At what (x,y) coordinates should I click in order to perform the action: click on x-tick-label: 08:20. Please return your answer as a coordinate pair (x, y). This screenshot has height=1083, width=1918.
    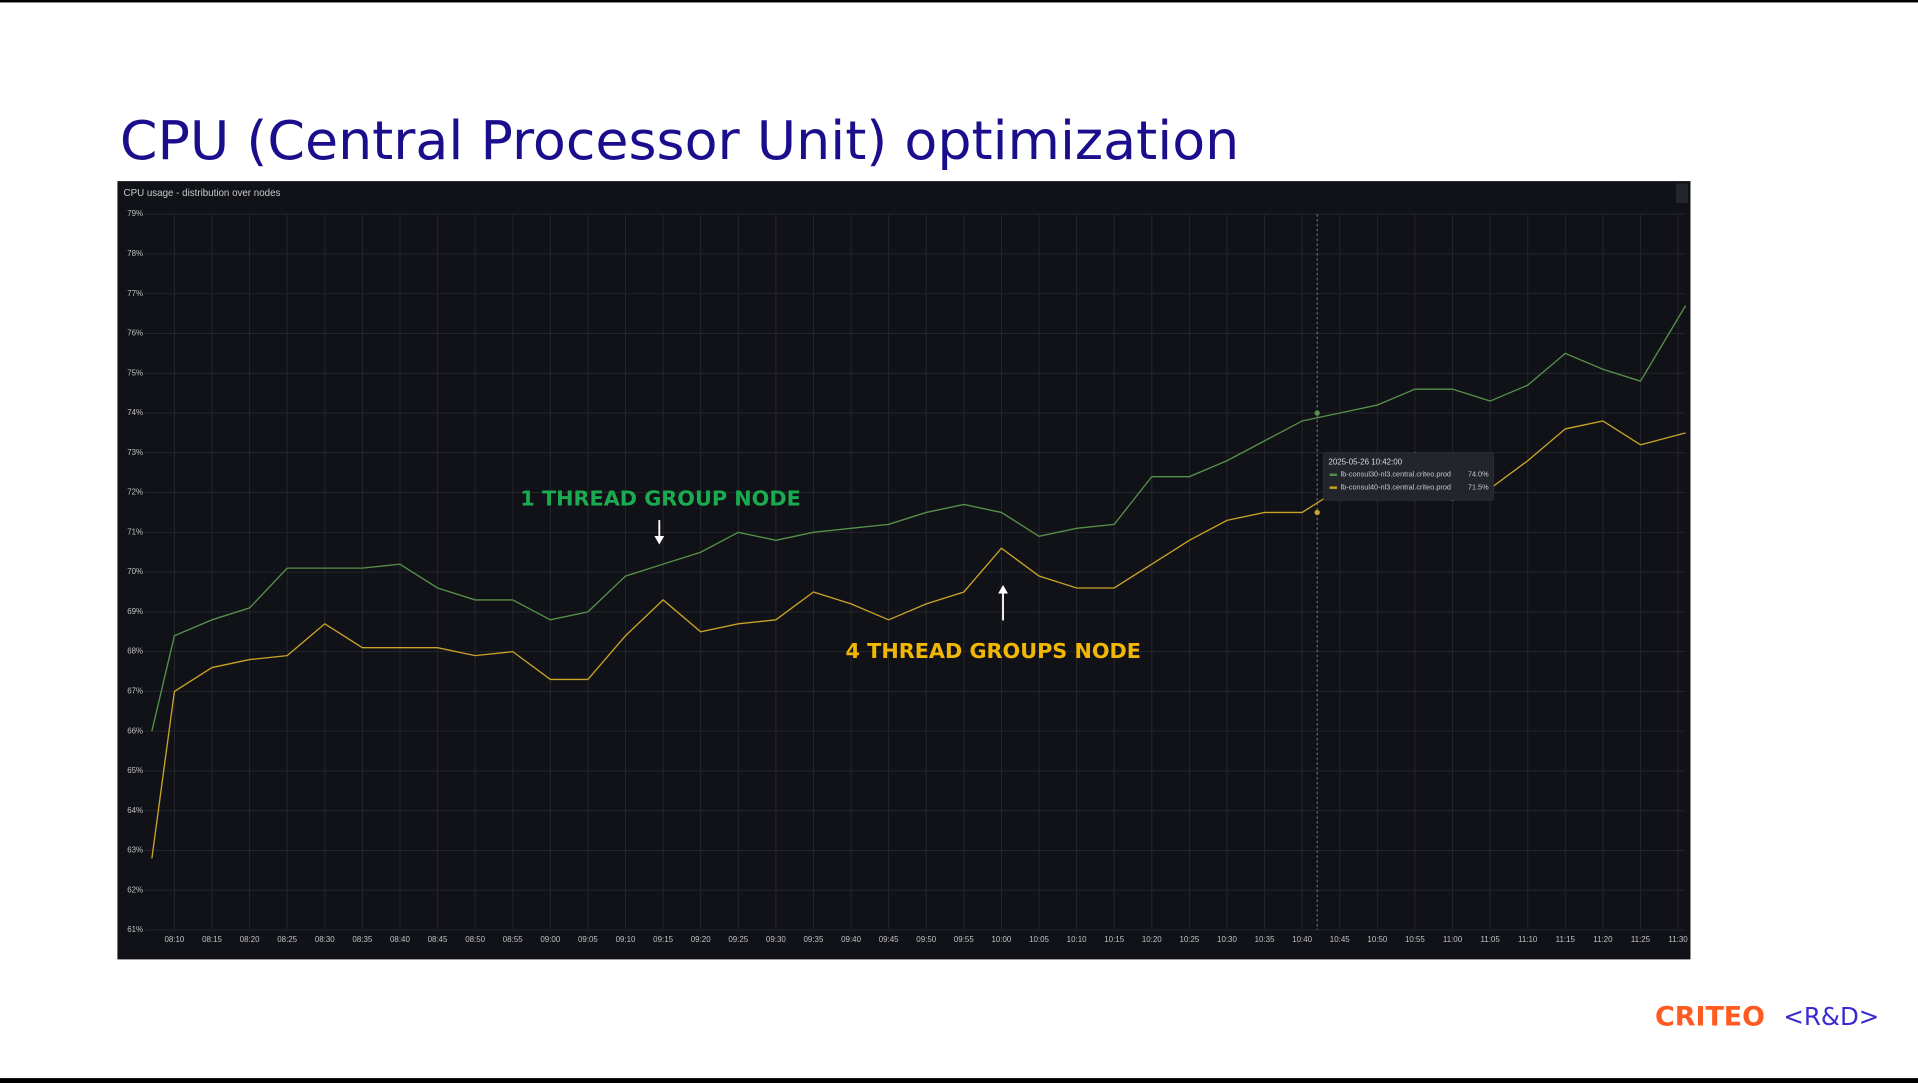
    Looking at the image, I should click on (250, 939).